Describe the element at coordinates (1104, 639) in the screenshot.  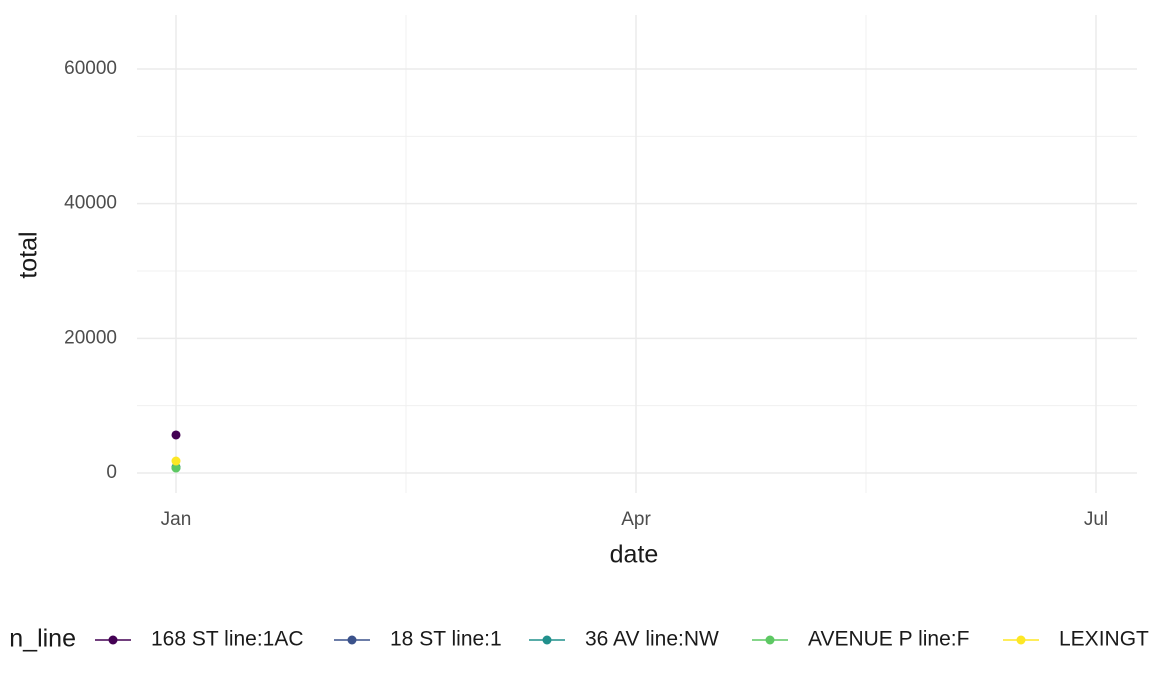
I see `legend-label: LEXINGT` at that location.